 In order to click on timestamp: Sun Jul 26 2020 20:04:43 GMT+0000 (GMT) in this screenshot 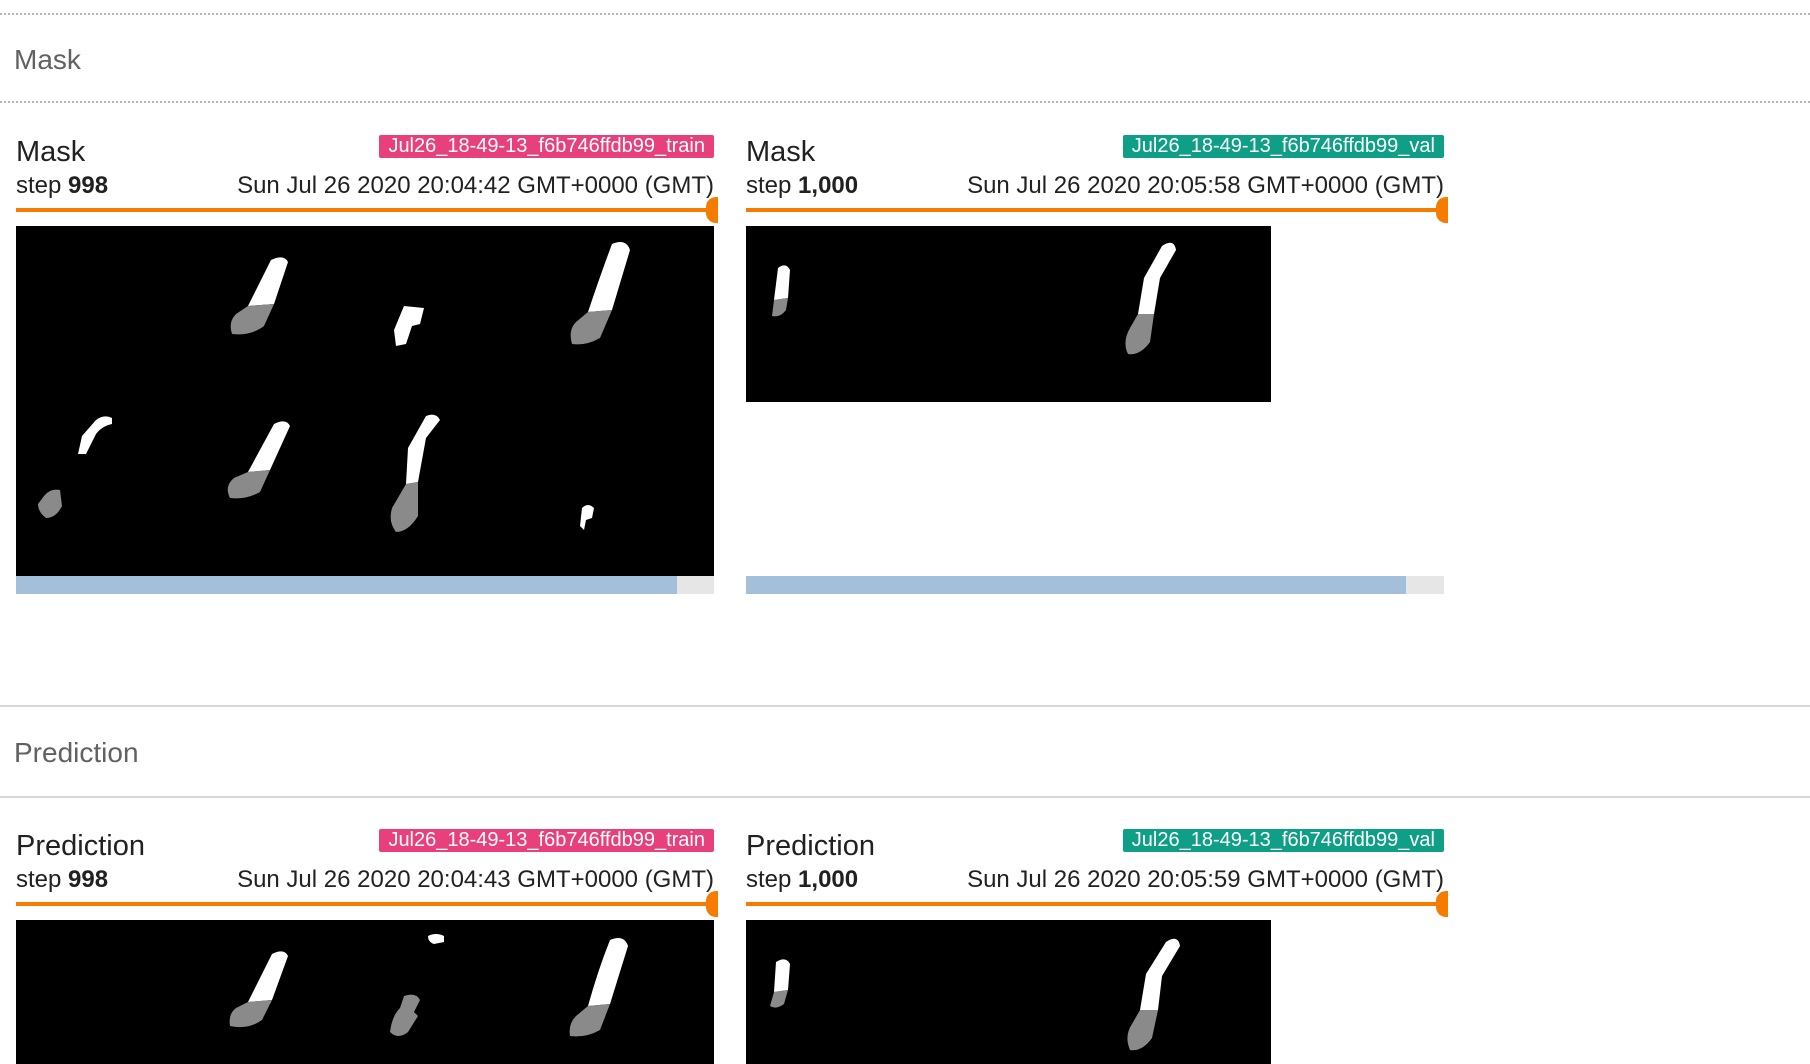, I will do `click(475, 879)`.